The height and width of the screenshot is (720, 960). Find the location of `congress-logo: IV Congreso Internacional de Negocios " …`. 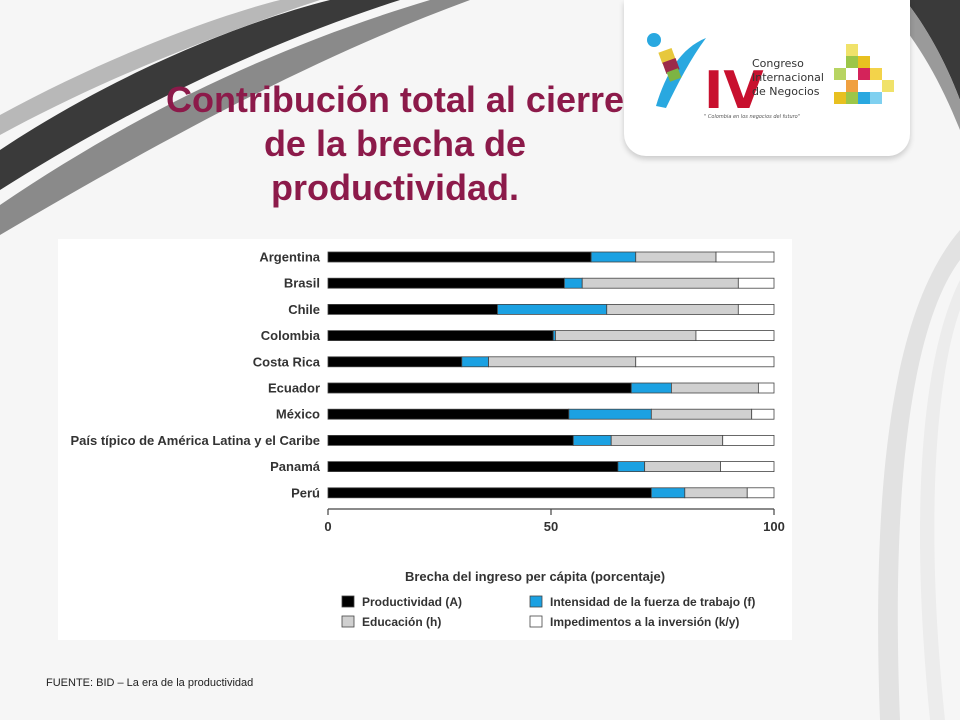

congress-logo: IV Congreso Internacional de Negocios " … is located at coordinates (767, 78).